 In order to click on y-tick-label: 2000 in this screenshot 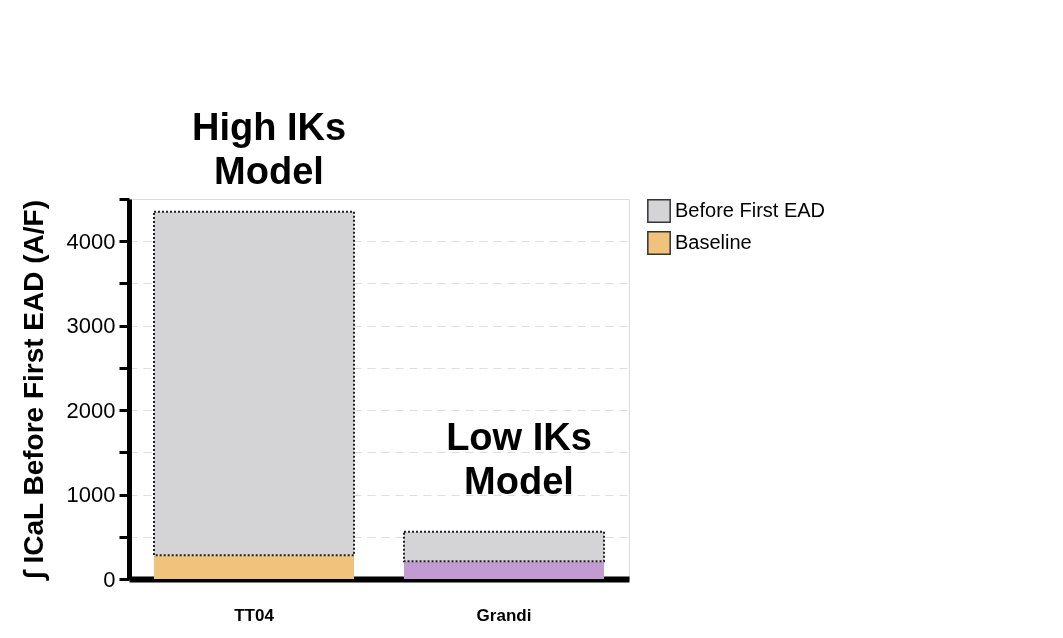, I will do `click(91, 410)`.